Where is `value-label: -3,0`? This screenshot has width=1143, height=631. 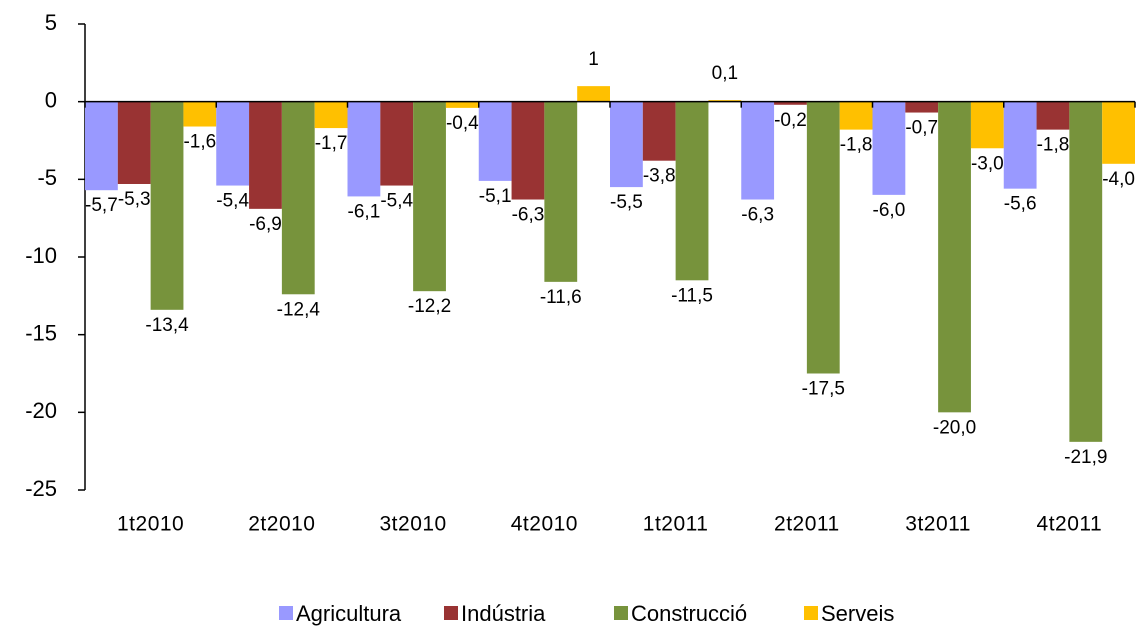 value-label: -3,0 is located at coordinates (987, 163).